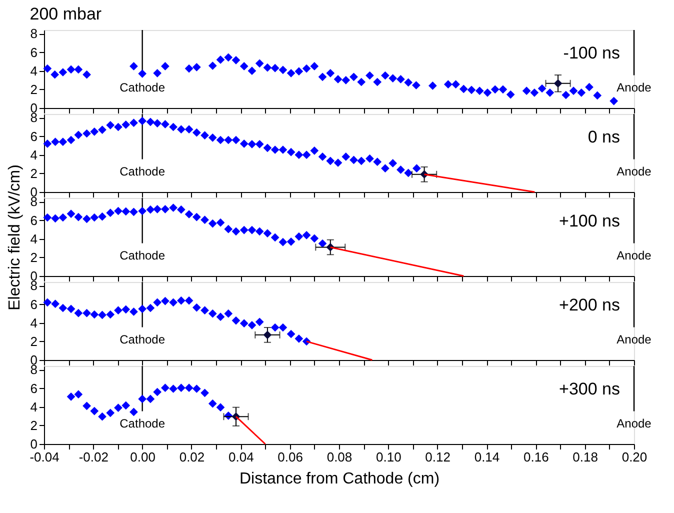 This screenshot has width=674, height=513. What do you see at coordinates (66, 14) in the screenshot?
I see `chart-title: 200 mbar` at bounding box center [66, 14].